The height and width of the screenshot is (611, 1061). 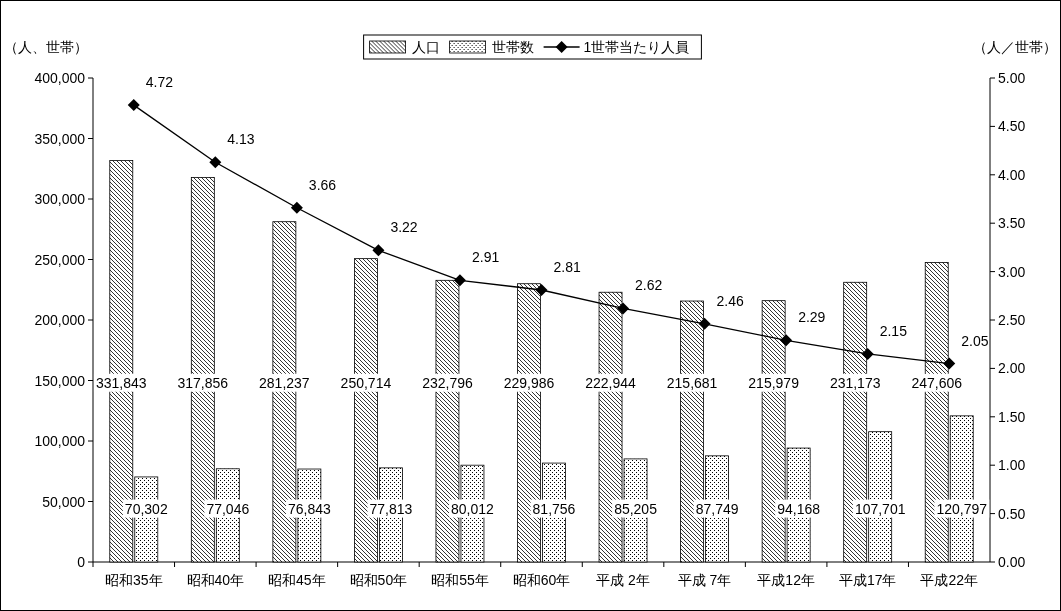 I want to click on y-axis-title: （人、世帯）, so click(x=46, y=47).